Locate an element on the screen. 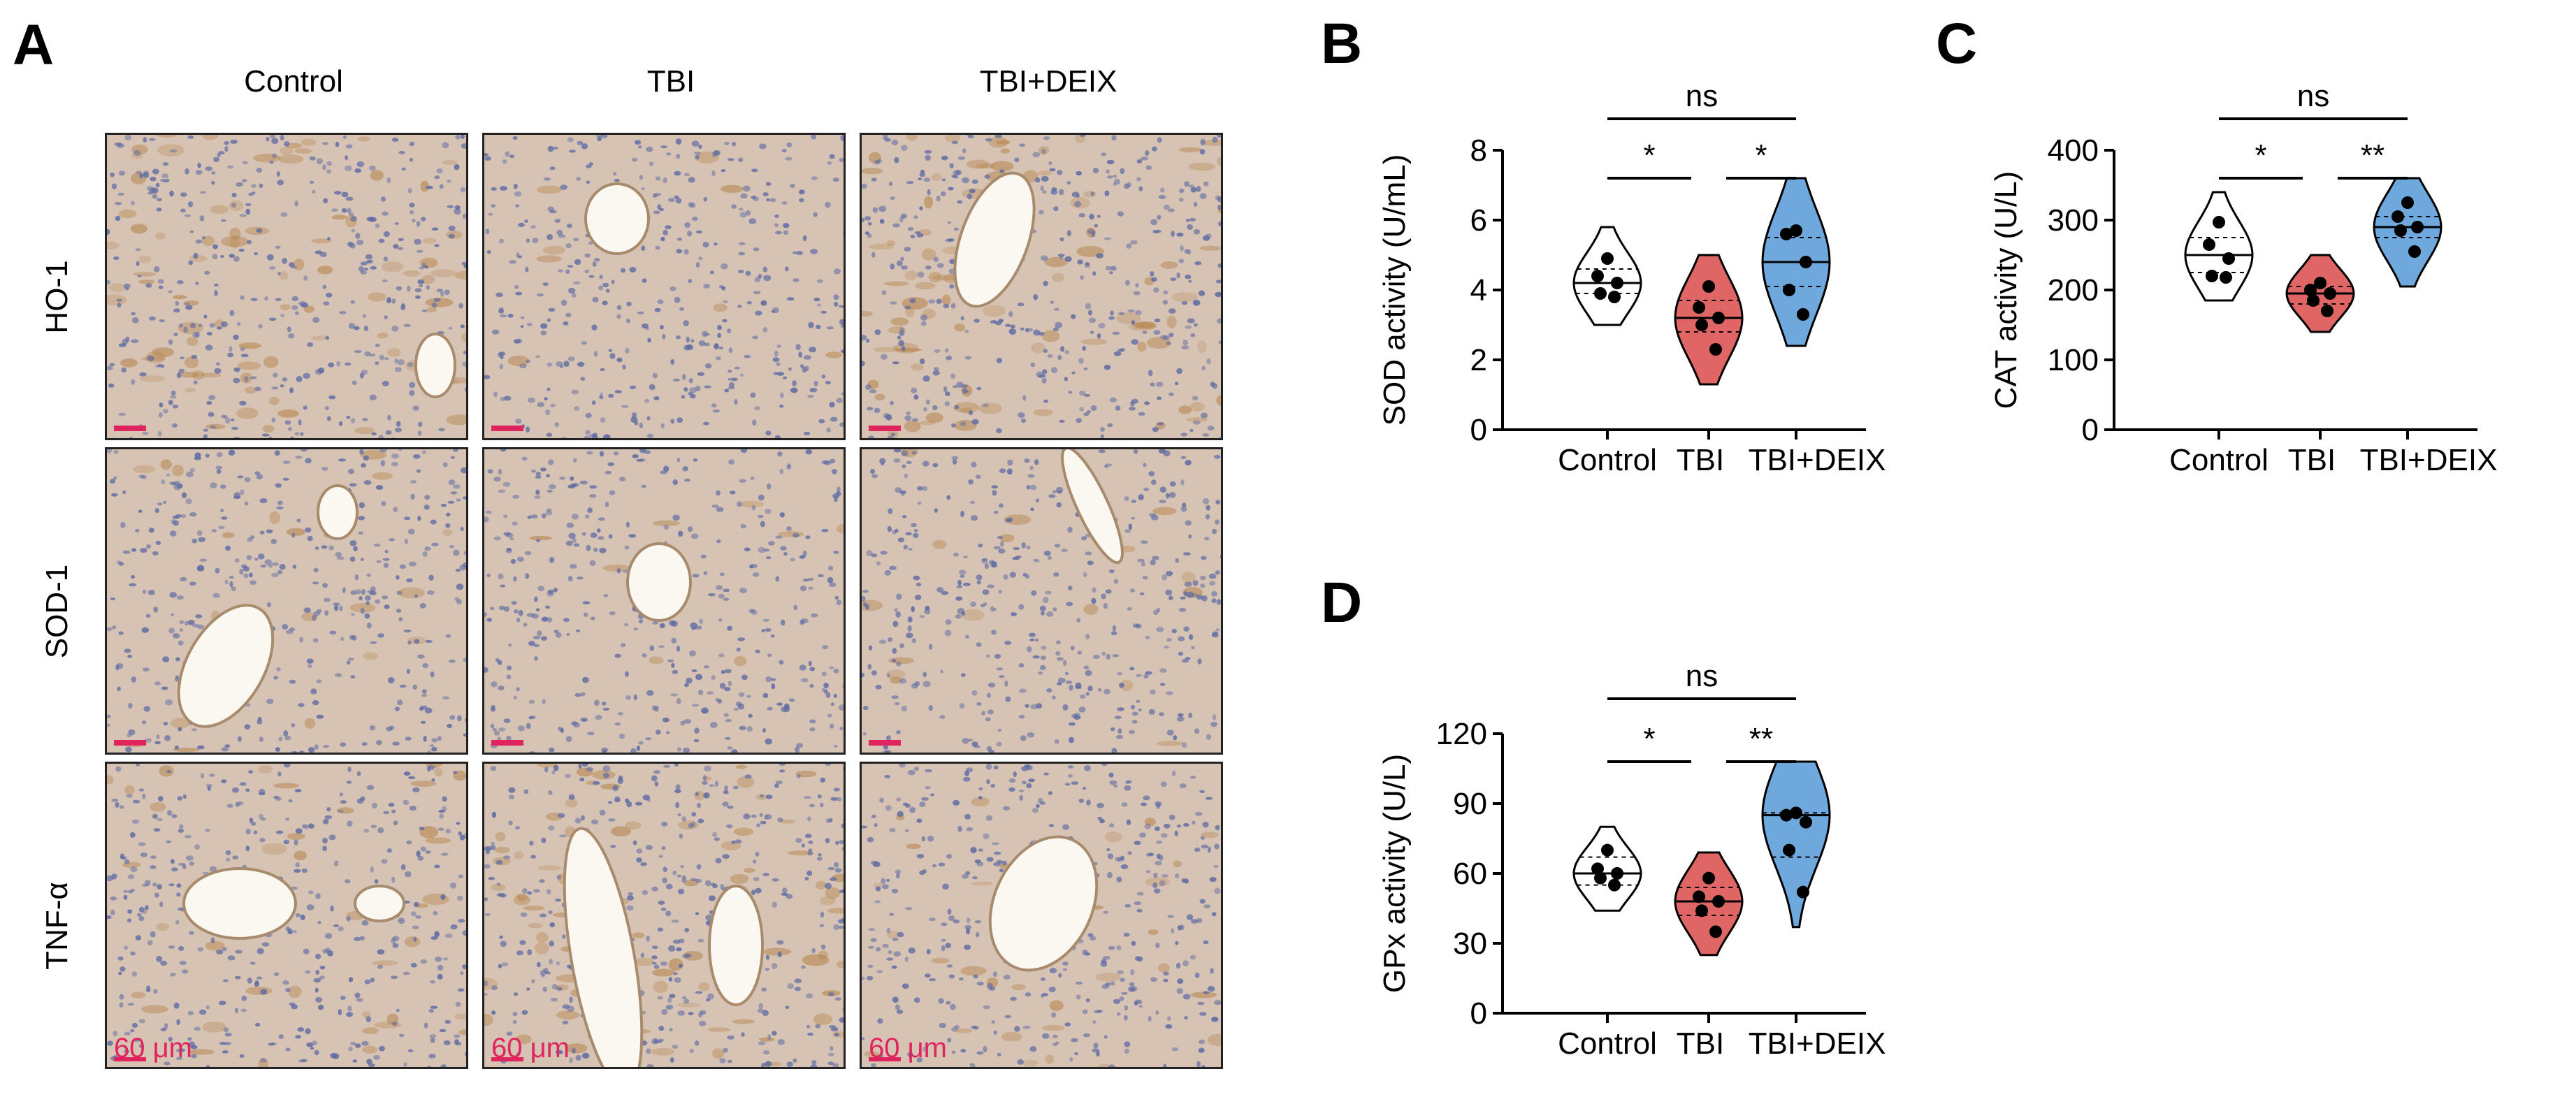 This screenshot has width=2576, height=1118. y-tick-label: 30 is located at coordinates (1470, 944).